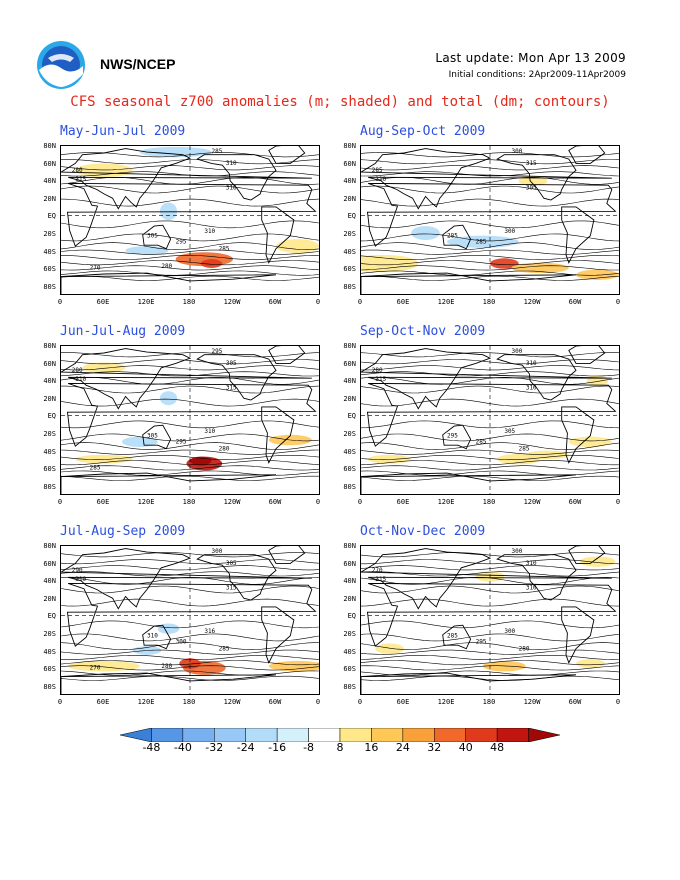 This screenshot has width=680, height=880. Describe the element at coordinates (61, 65) in the screenshot. I see `noaa-logo` at that location.